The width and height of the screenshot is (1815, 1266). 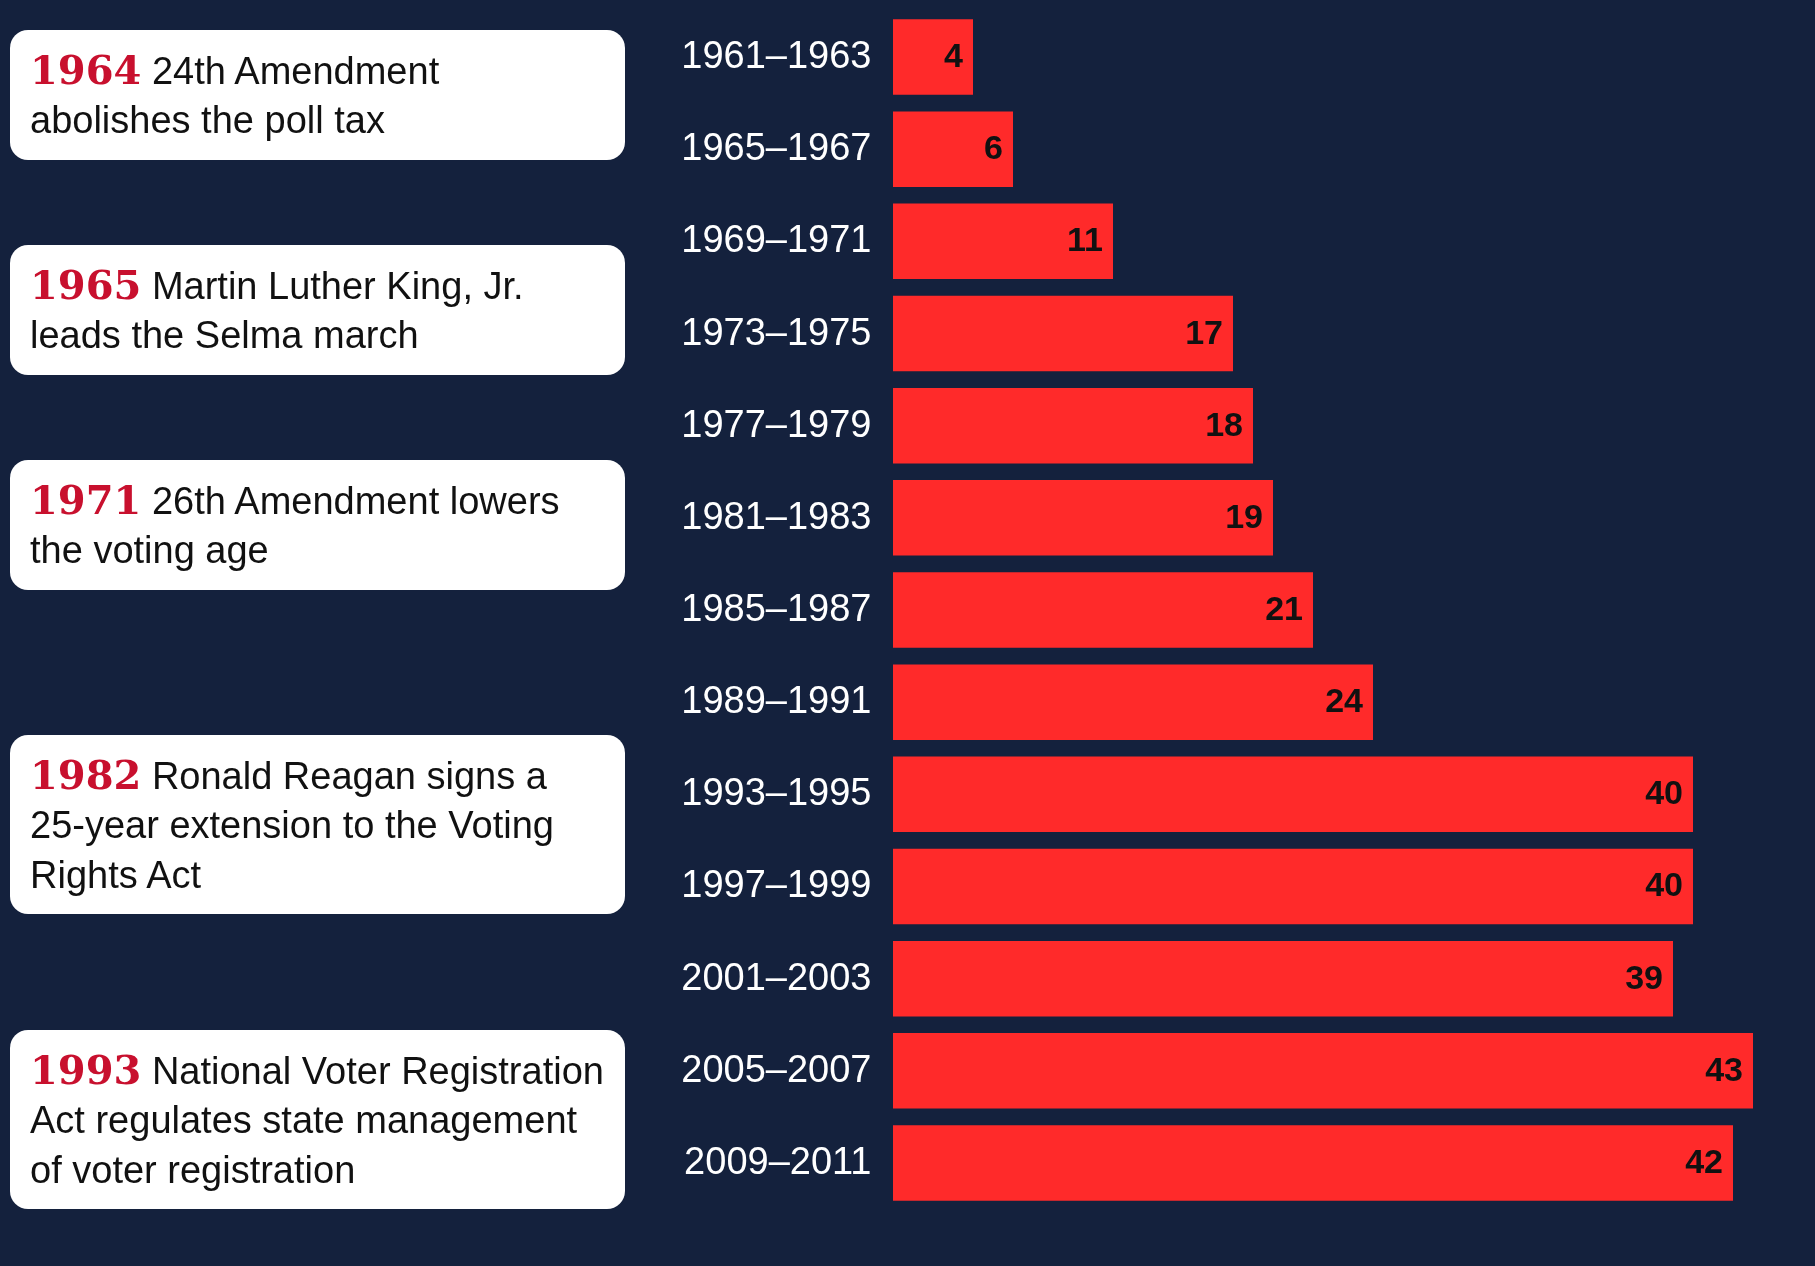 I want to click on y-tick-label: 1989–1991, so click(x=776, y=700).